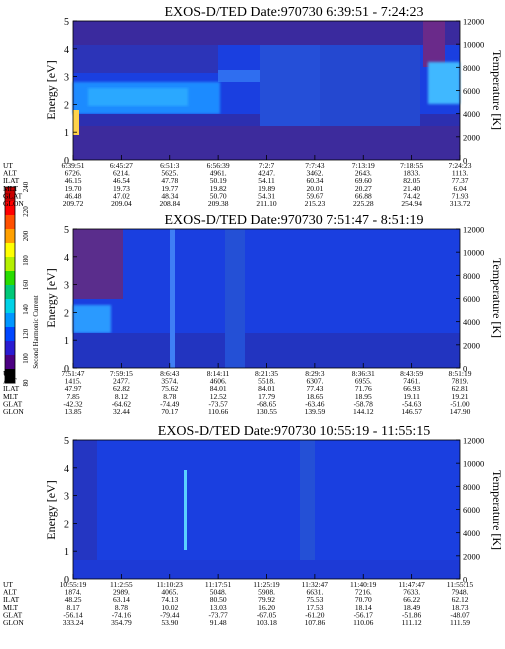 The width and height of the screenshot is (505, 649). What do you see at coordinates (13, 614) in the screenshot?
I see `ephemeris-row-label: GLAT` at bounding box center [13, 614].